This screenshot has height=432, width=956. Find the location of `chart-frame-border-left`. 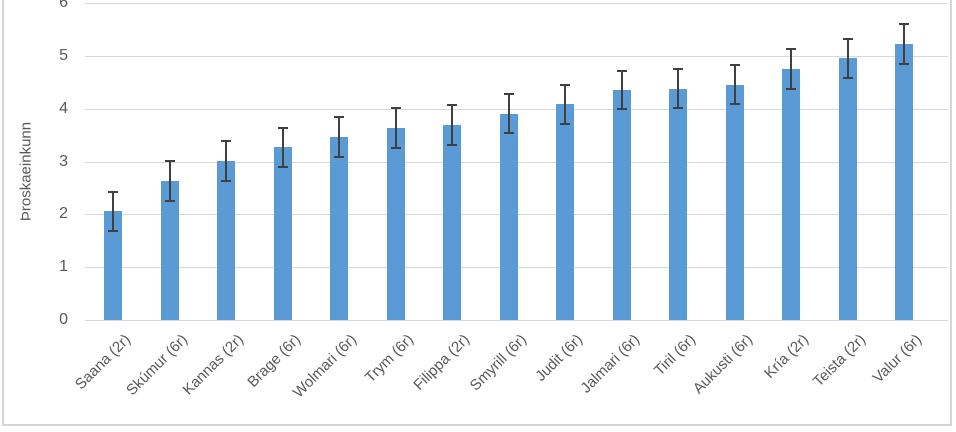

chart-frame-border-left is located at coordinates (3, 213).